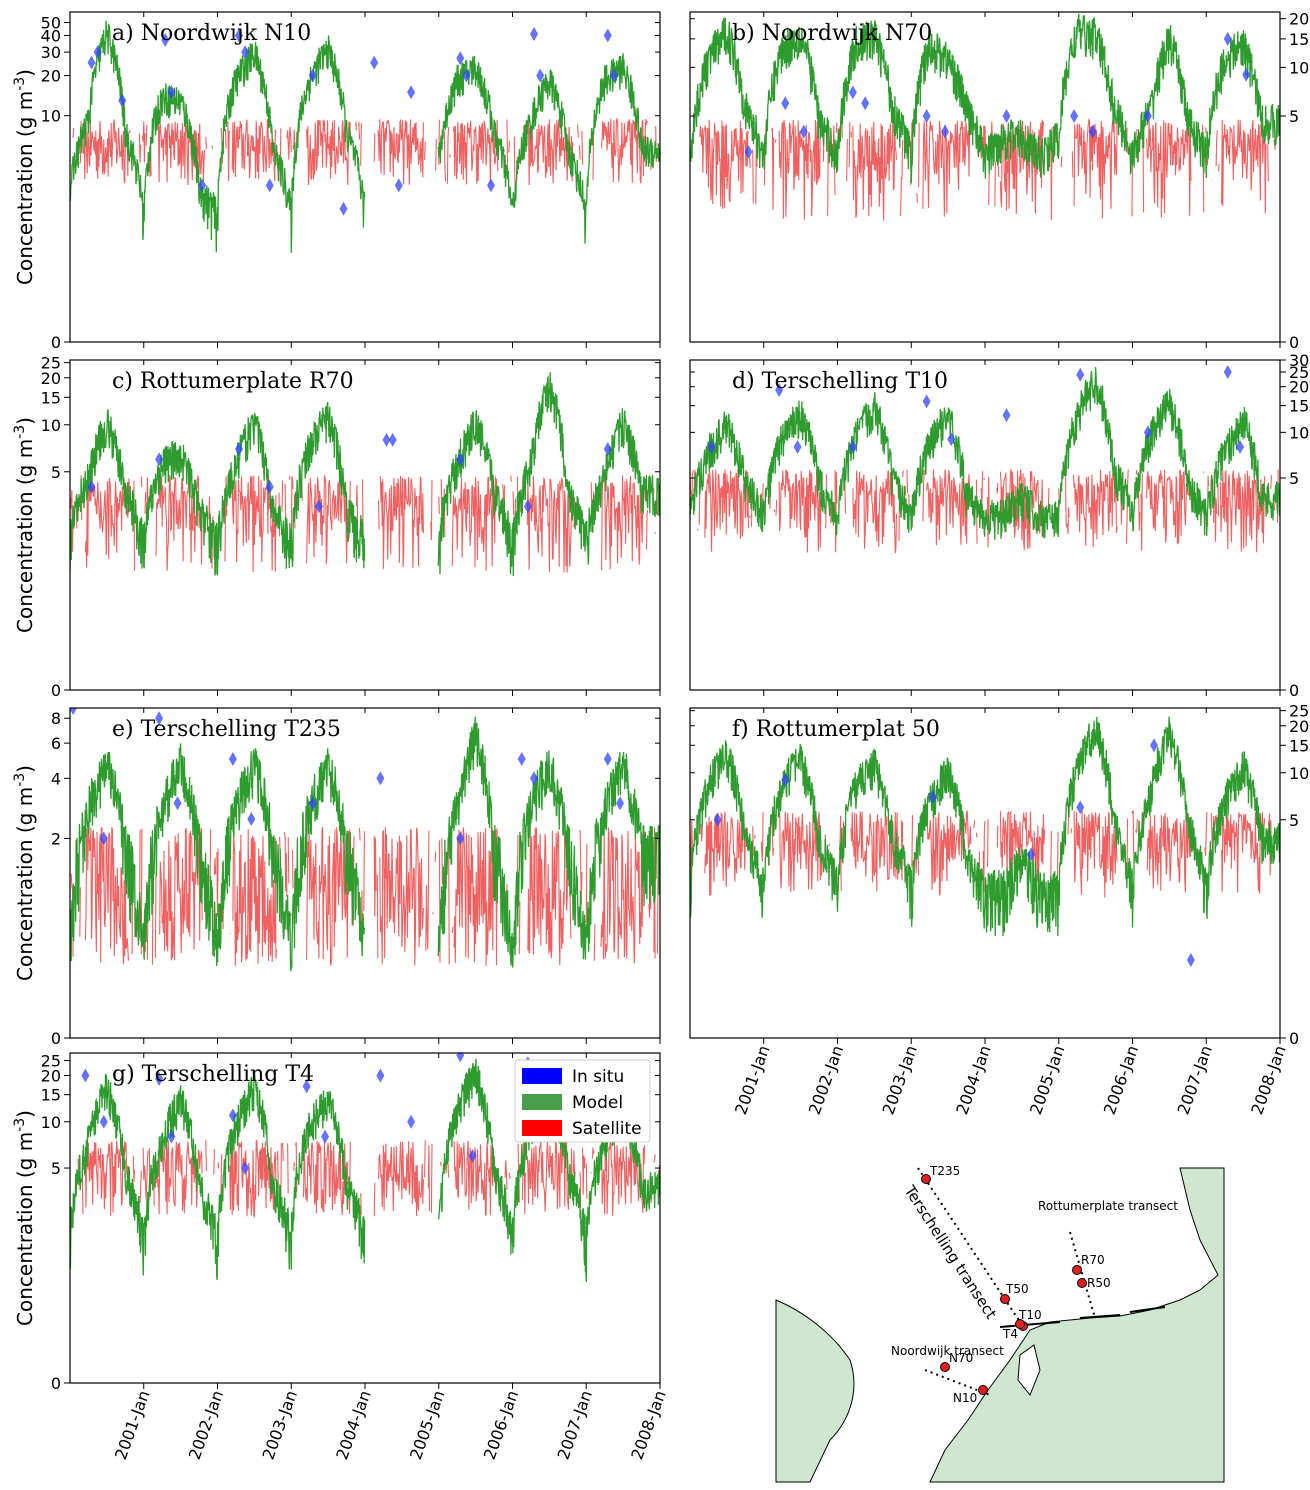 The height and width of the screenshot is (1490, 1310). I want to click on y-tick-label-e: 4, so click(56, 778).